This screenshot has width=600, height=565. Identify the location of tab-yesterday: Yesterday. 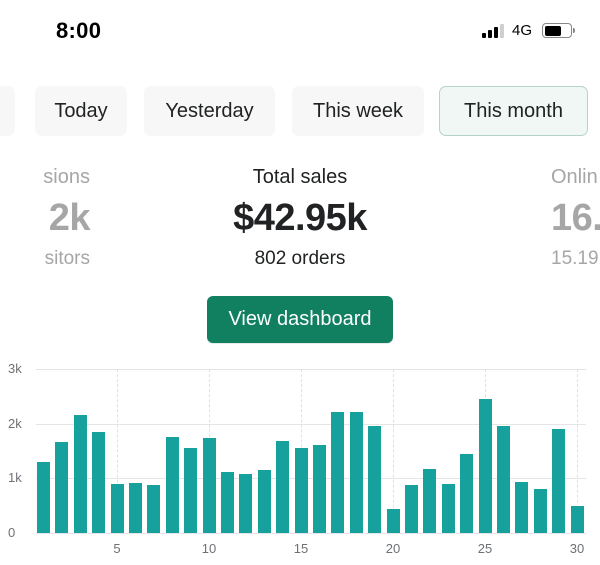
(209, 111).